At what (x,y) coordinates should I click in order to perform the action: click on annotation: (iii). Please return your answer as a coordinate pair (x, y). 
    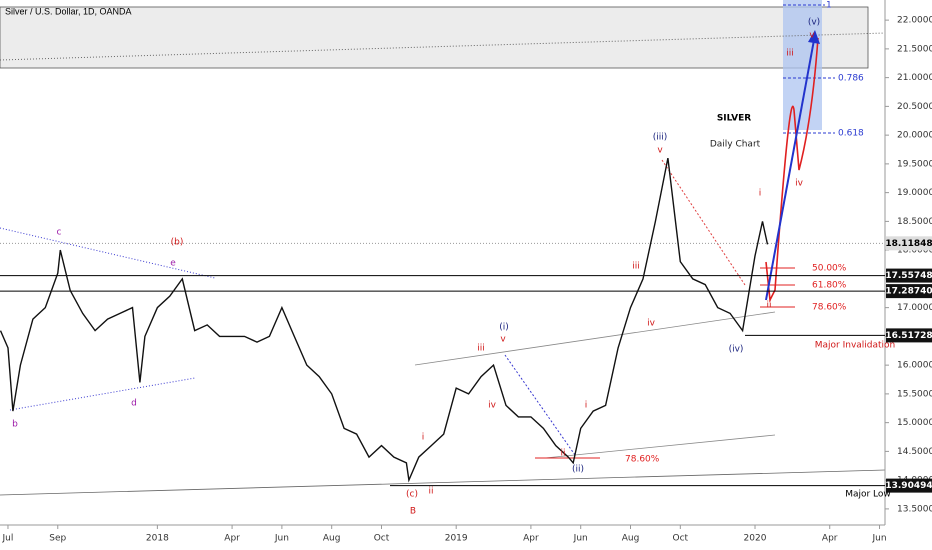
    Looking at the image, I should click on (660, 138).